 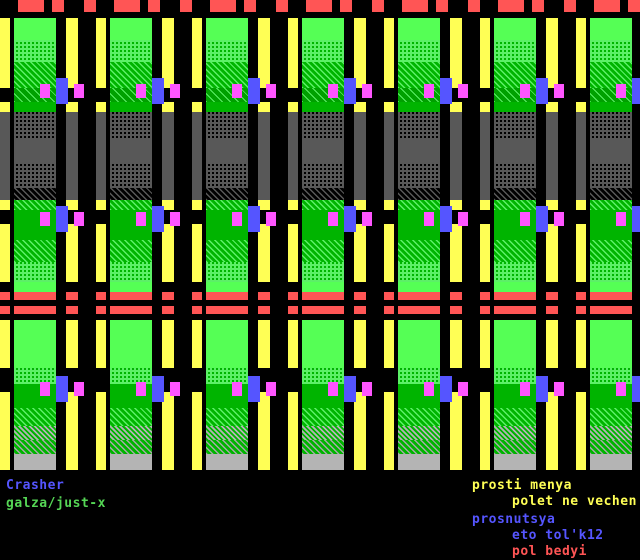 I want to click on lyric-line: prosti menya, so click(x=522, y=485).